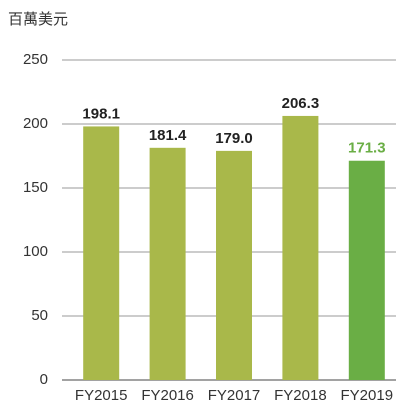 The height and width of the screenshot is (402, 406). I want to click on x-tick-label: FY2017, so click(234, 394).